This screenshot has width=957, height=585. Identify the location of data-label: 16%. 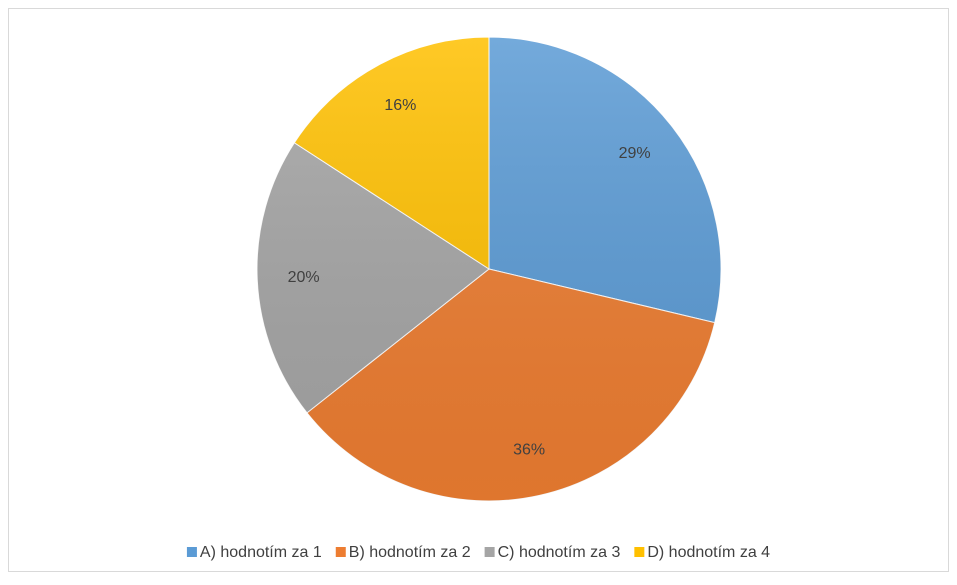
(400, 105).